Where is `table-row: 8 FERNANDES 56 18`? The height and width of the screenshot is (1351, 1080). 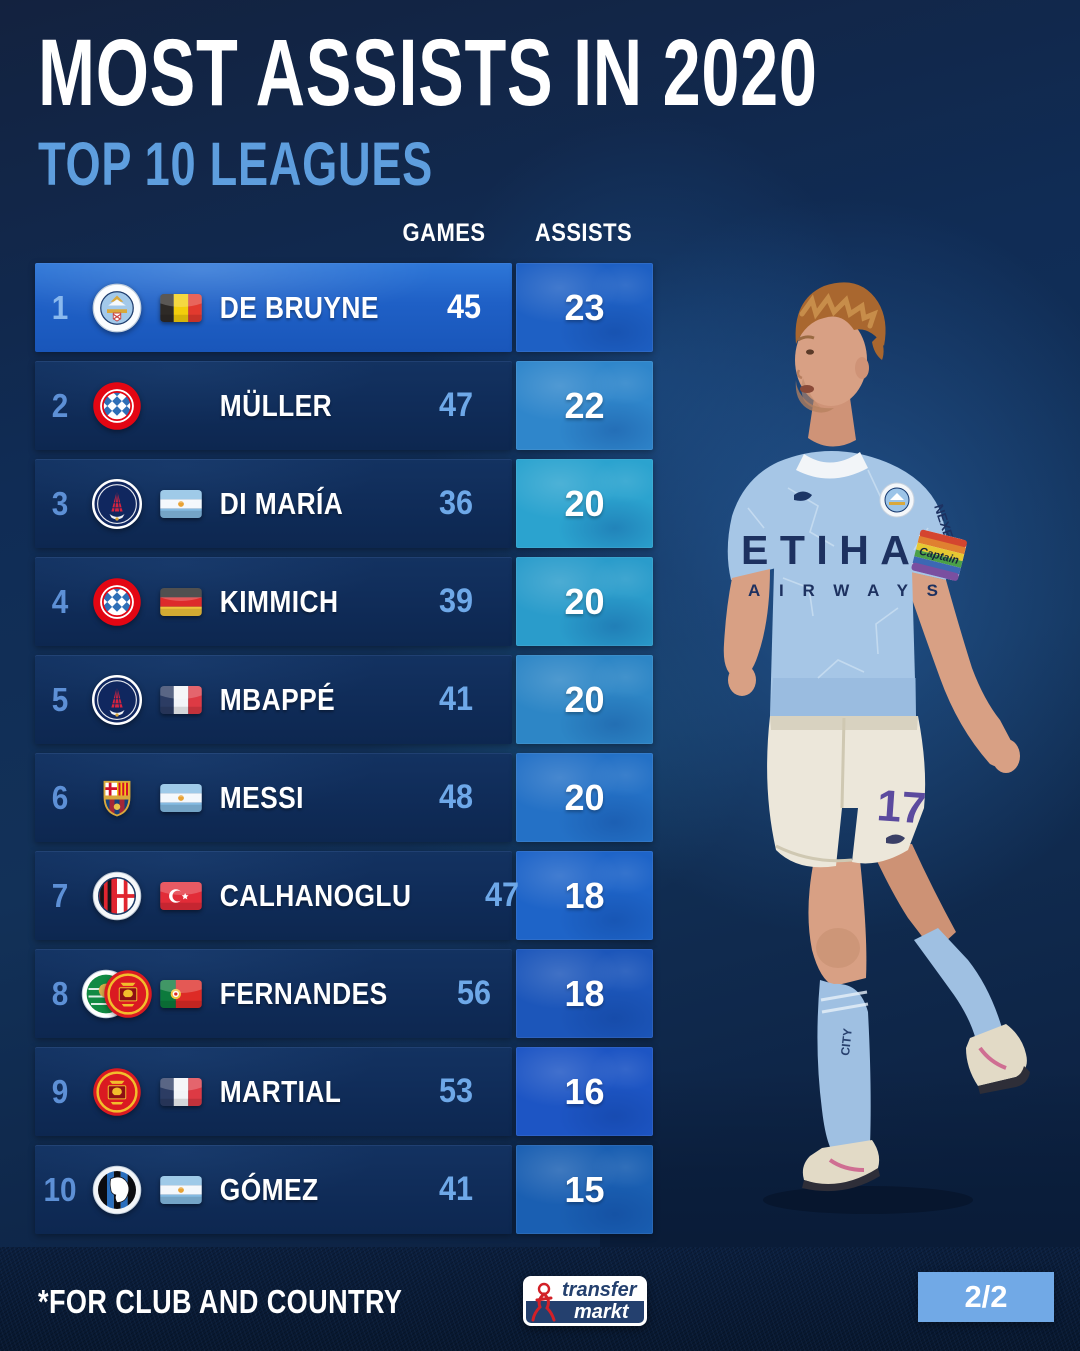 table-row: 8 FERNANDES 56 18 is located at coordinates (344, 993).